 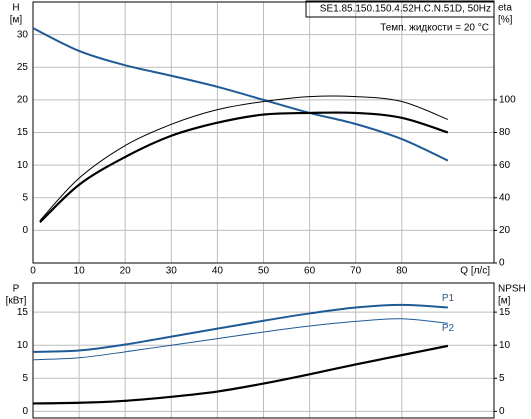 I want to click on y-axis-label: P, so click(x=16, y=289).